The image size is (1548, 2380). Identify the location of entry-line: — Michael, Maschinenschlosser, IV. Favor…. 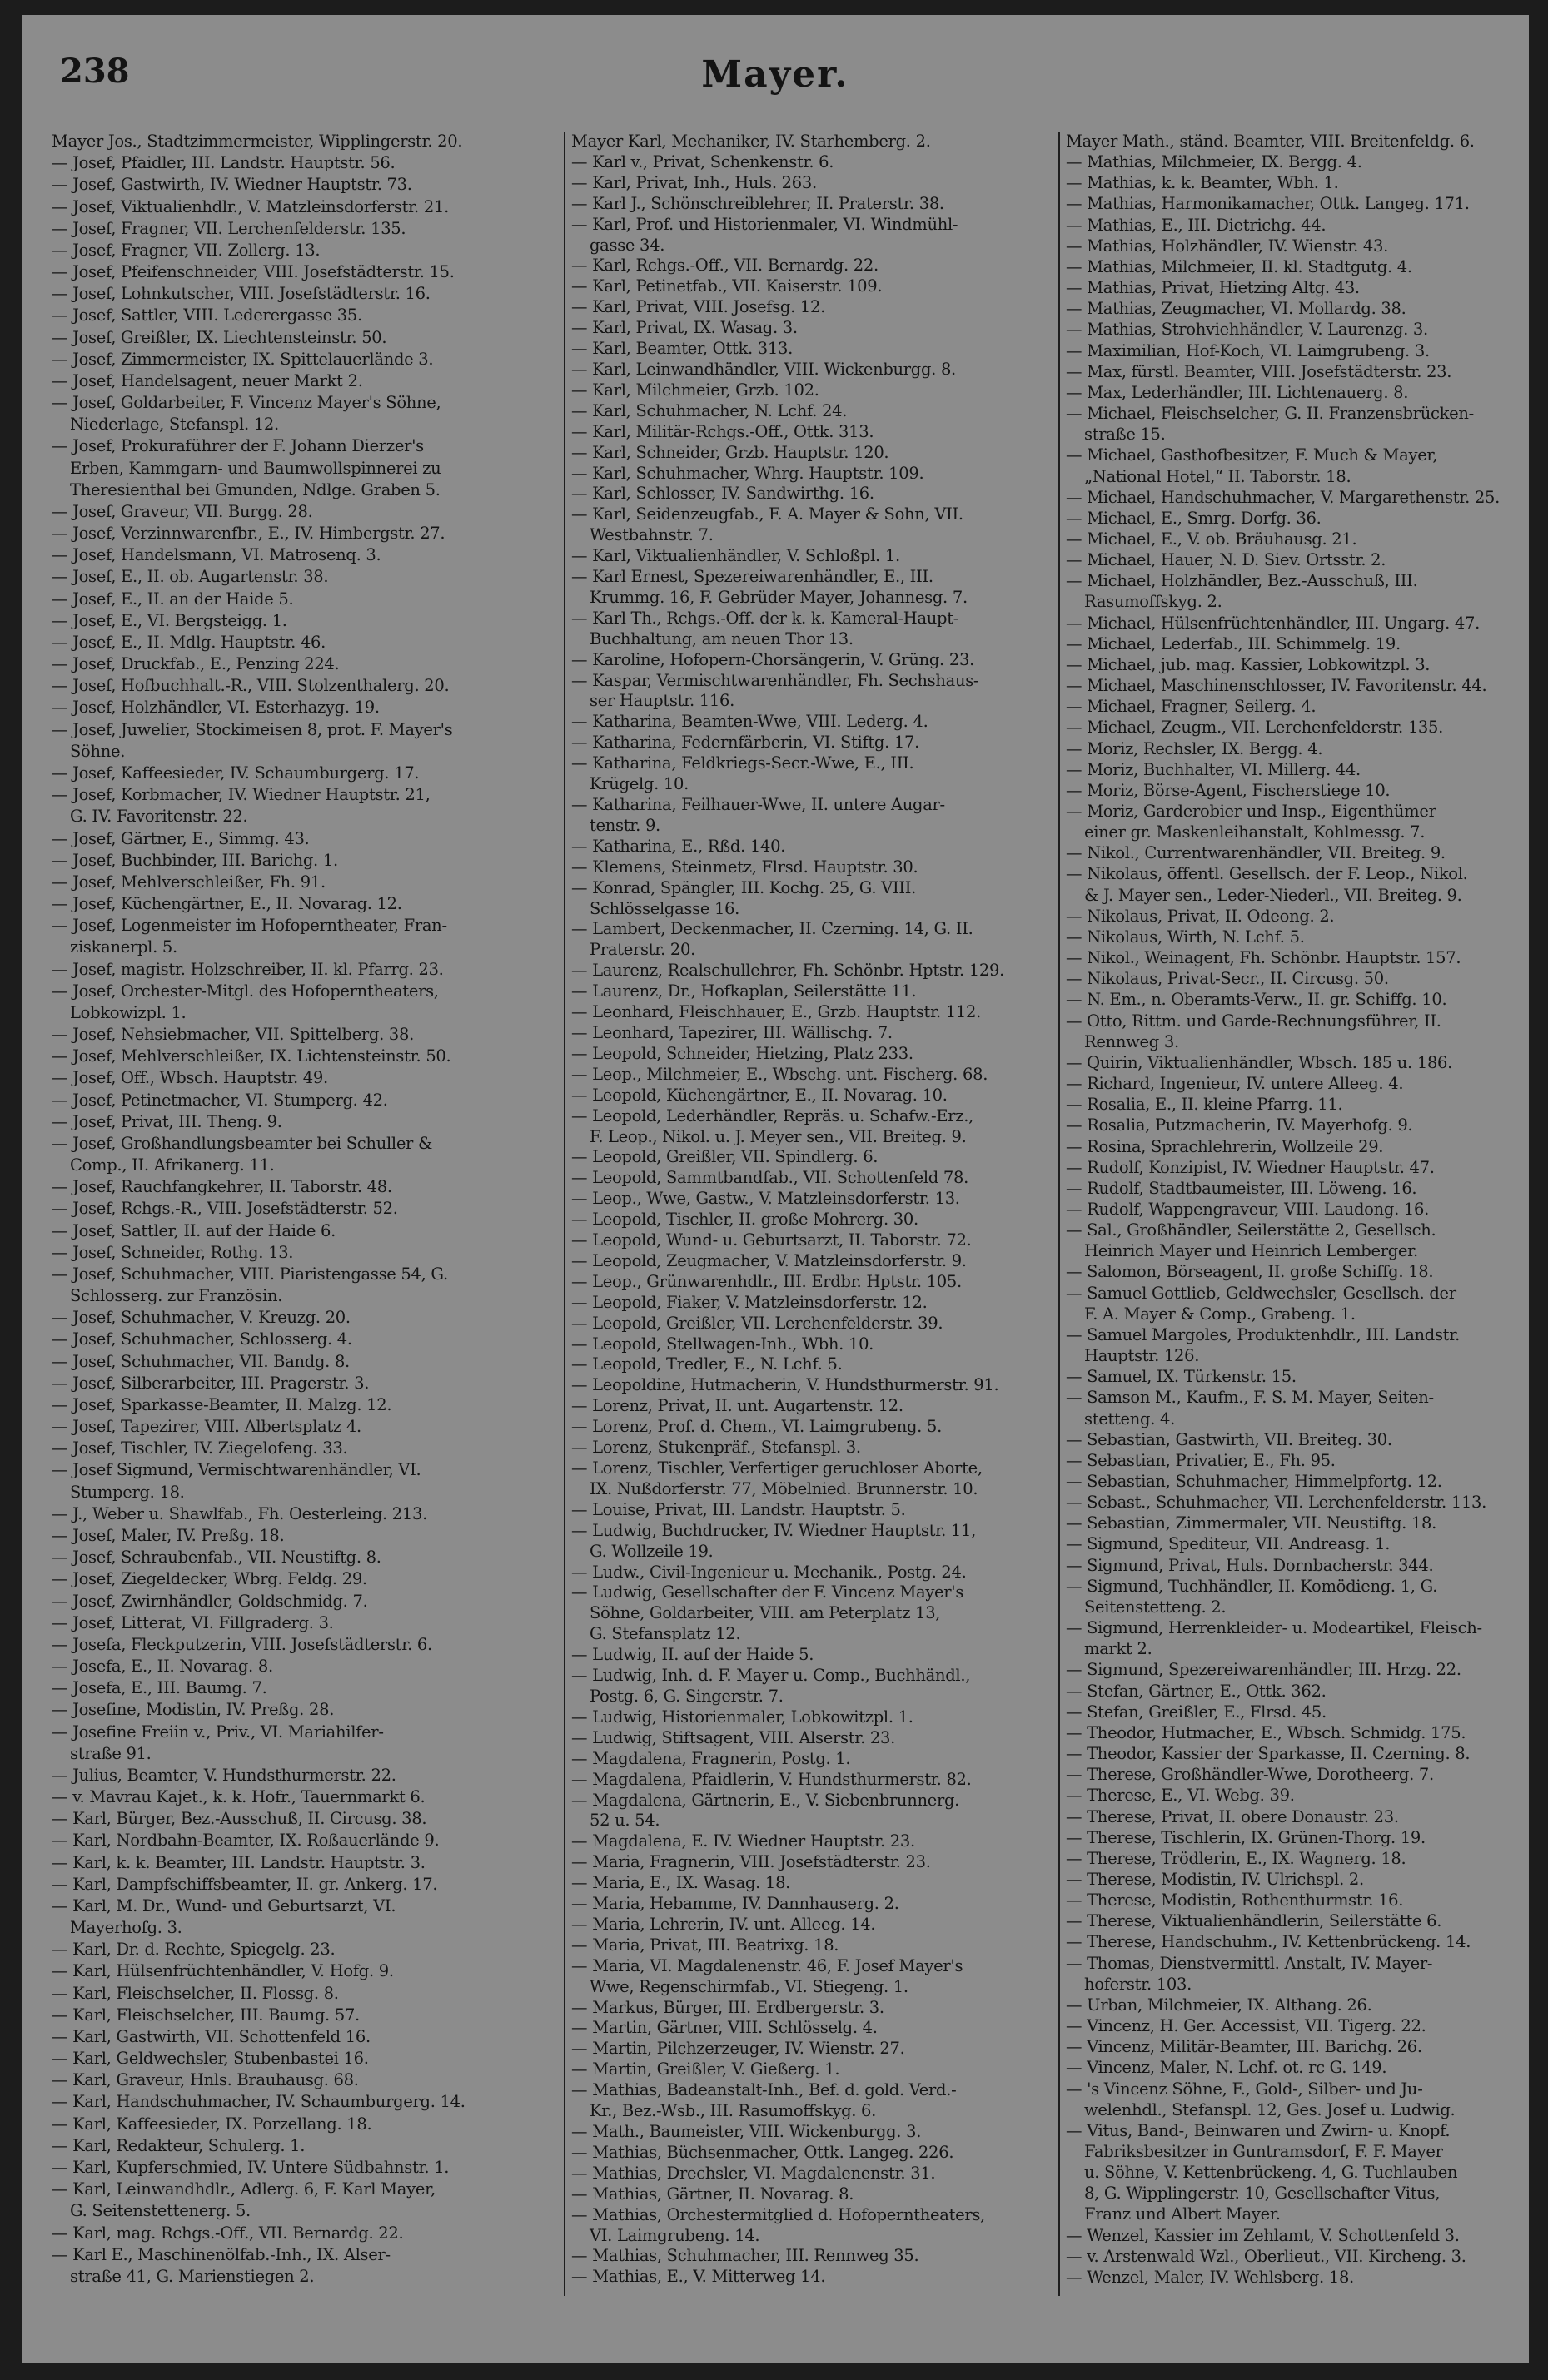
(1277, 686).